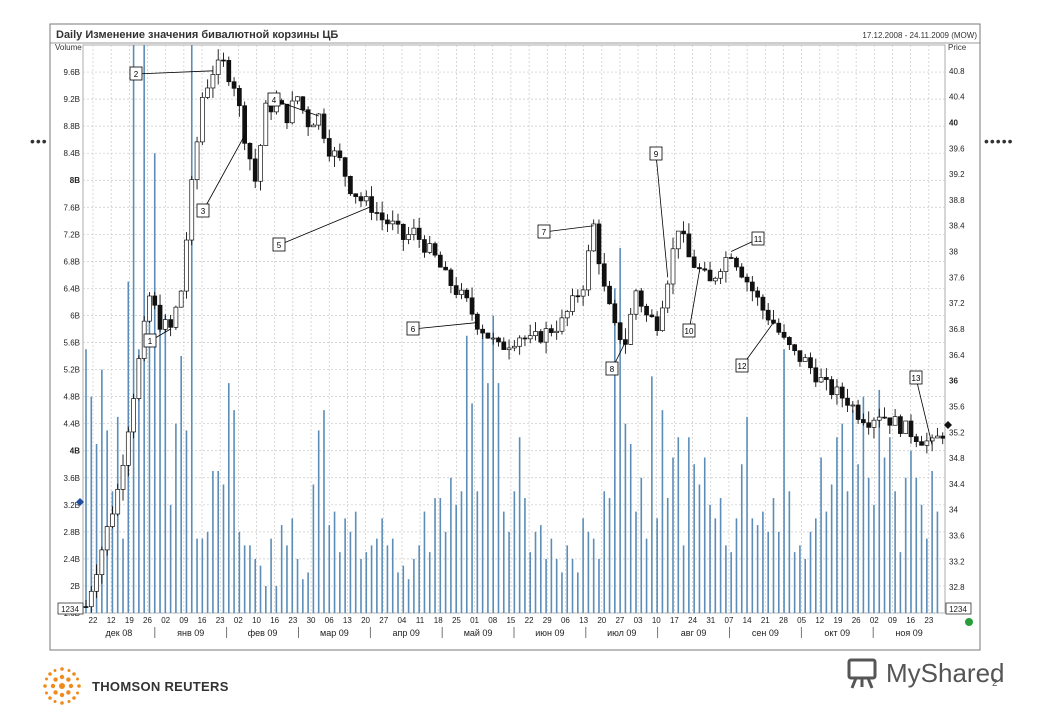 The height and width of the screenshot is (720, 1040). I want to click on day-tick-label: 10, so click(656, 620).